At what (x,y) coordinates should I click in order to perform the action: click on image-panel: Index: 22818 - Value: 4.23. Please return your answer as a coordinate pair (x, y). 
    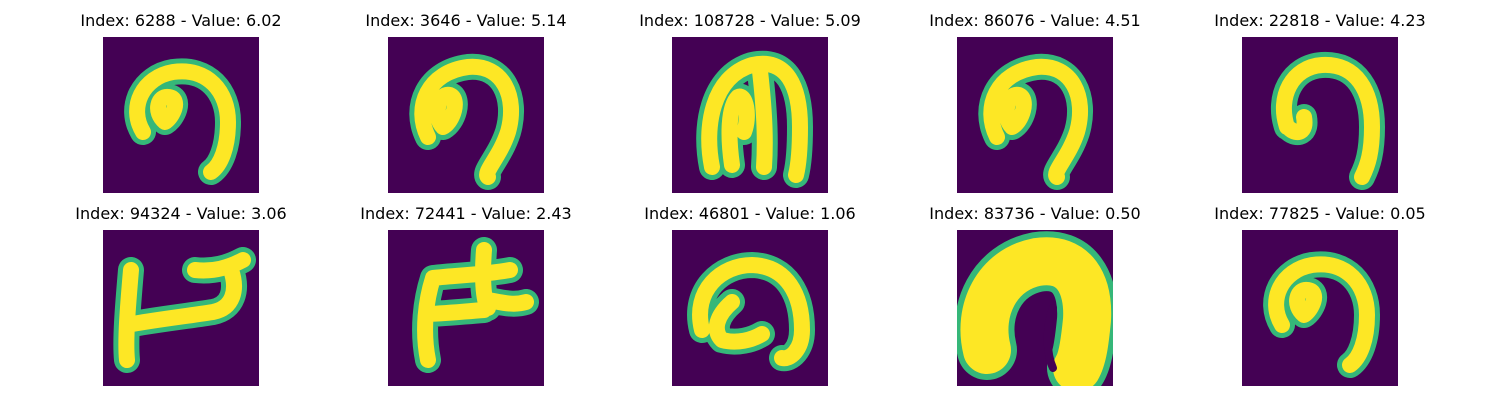
    Looking at the image, I should click on (1320, 102).